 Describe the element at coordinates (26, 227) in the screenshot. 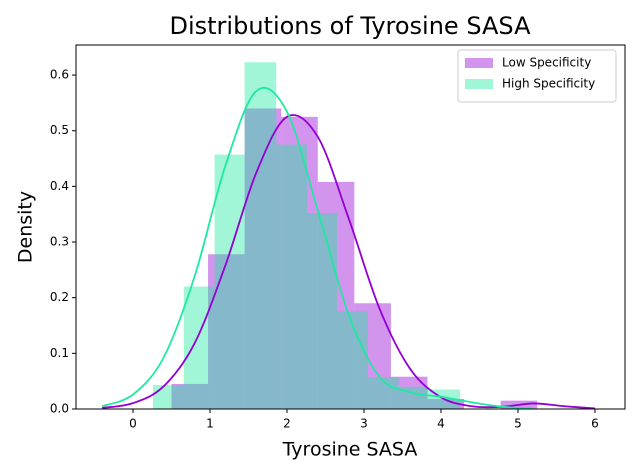

I see `y-axis-label: Density` at that location.